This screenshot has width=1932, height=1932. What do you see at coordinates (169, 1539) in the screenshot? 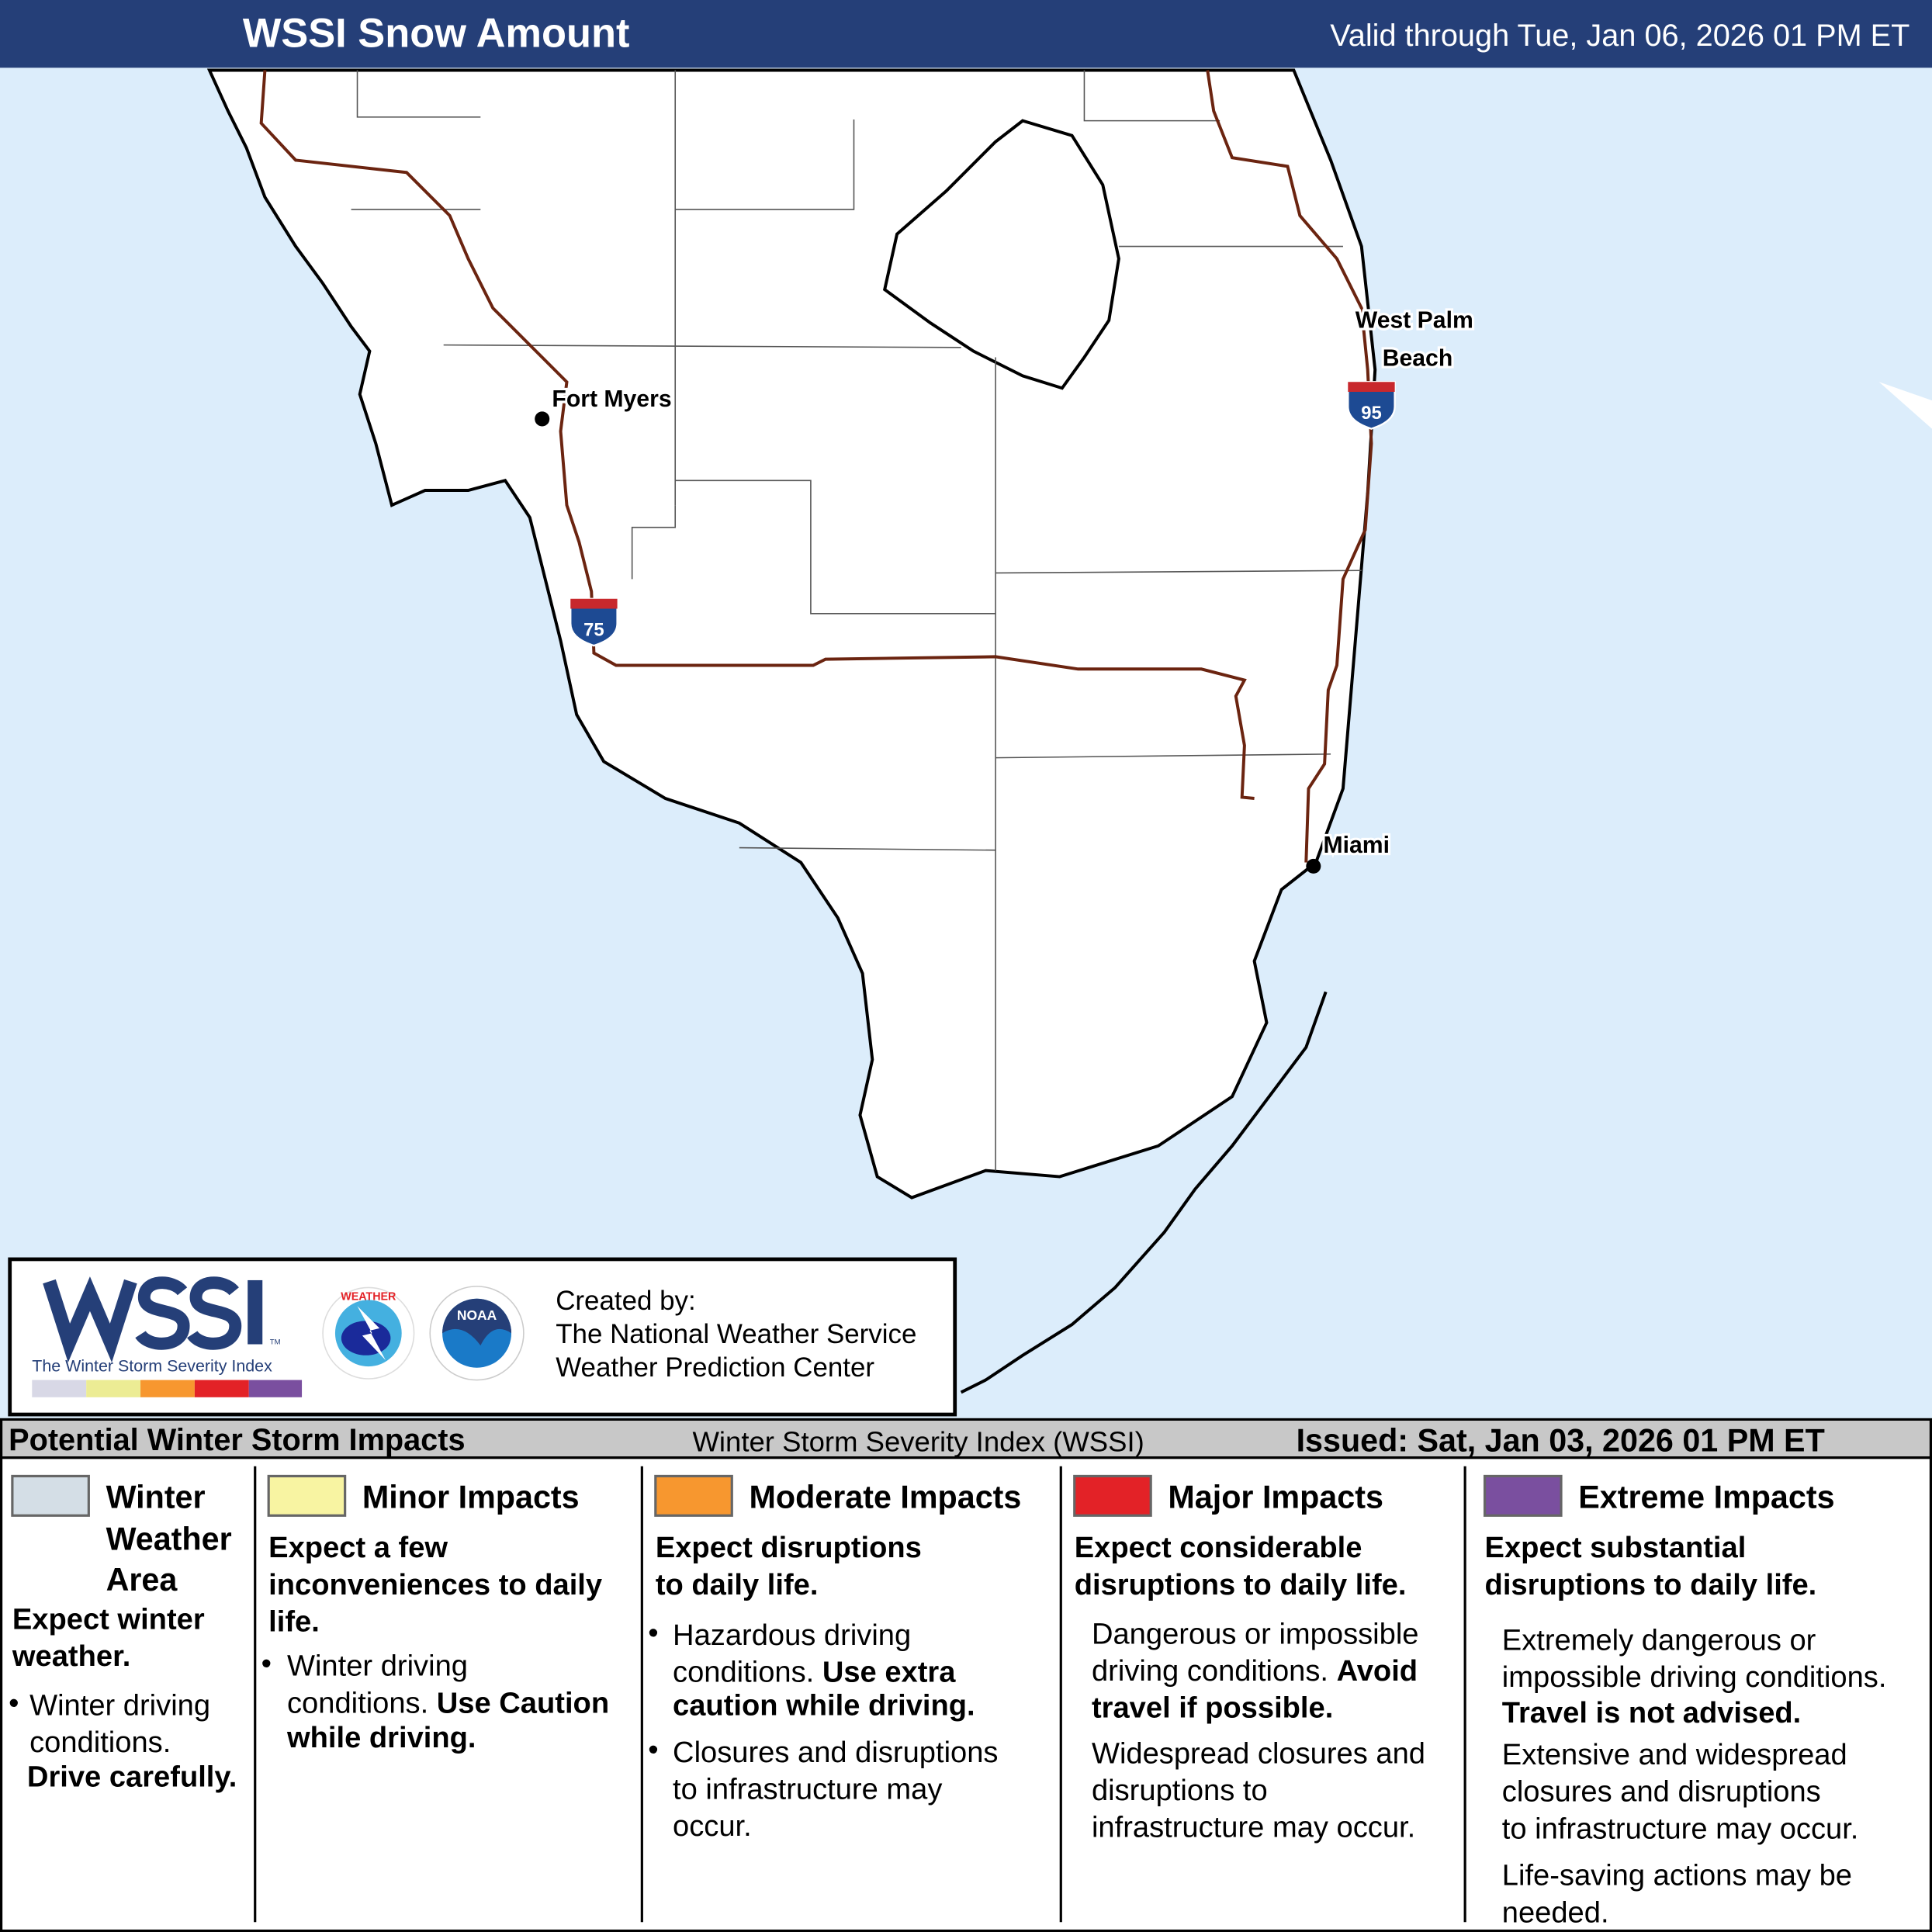
I see `legend-heading: Weather` at bounding box center [169, 1539].